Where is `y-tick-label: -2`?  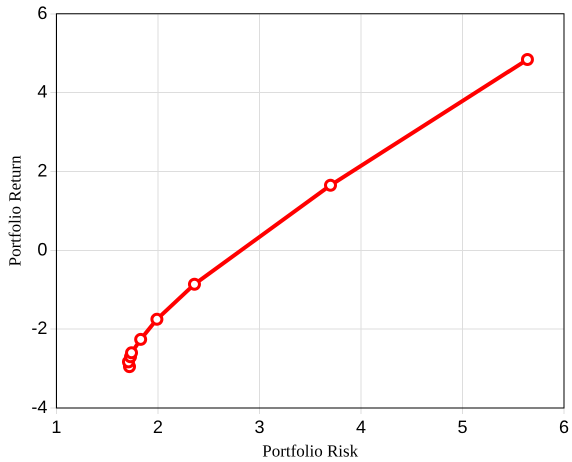
y-tick-label: -2 is located at coordinates (39, 328).